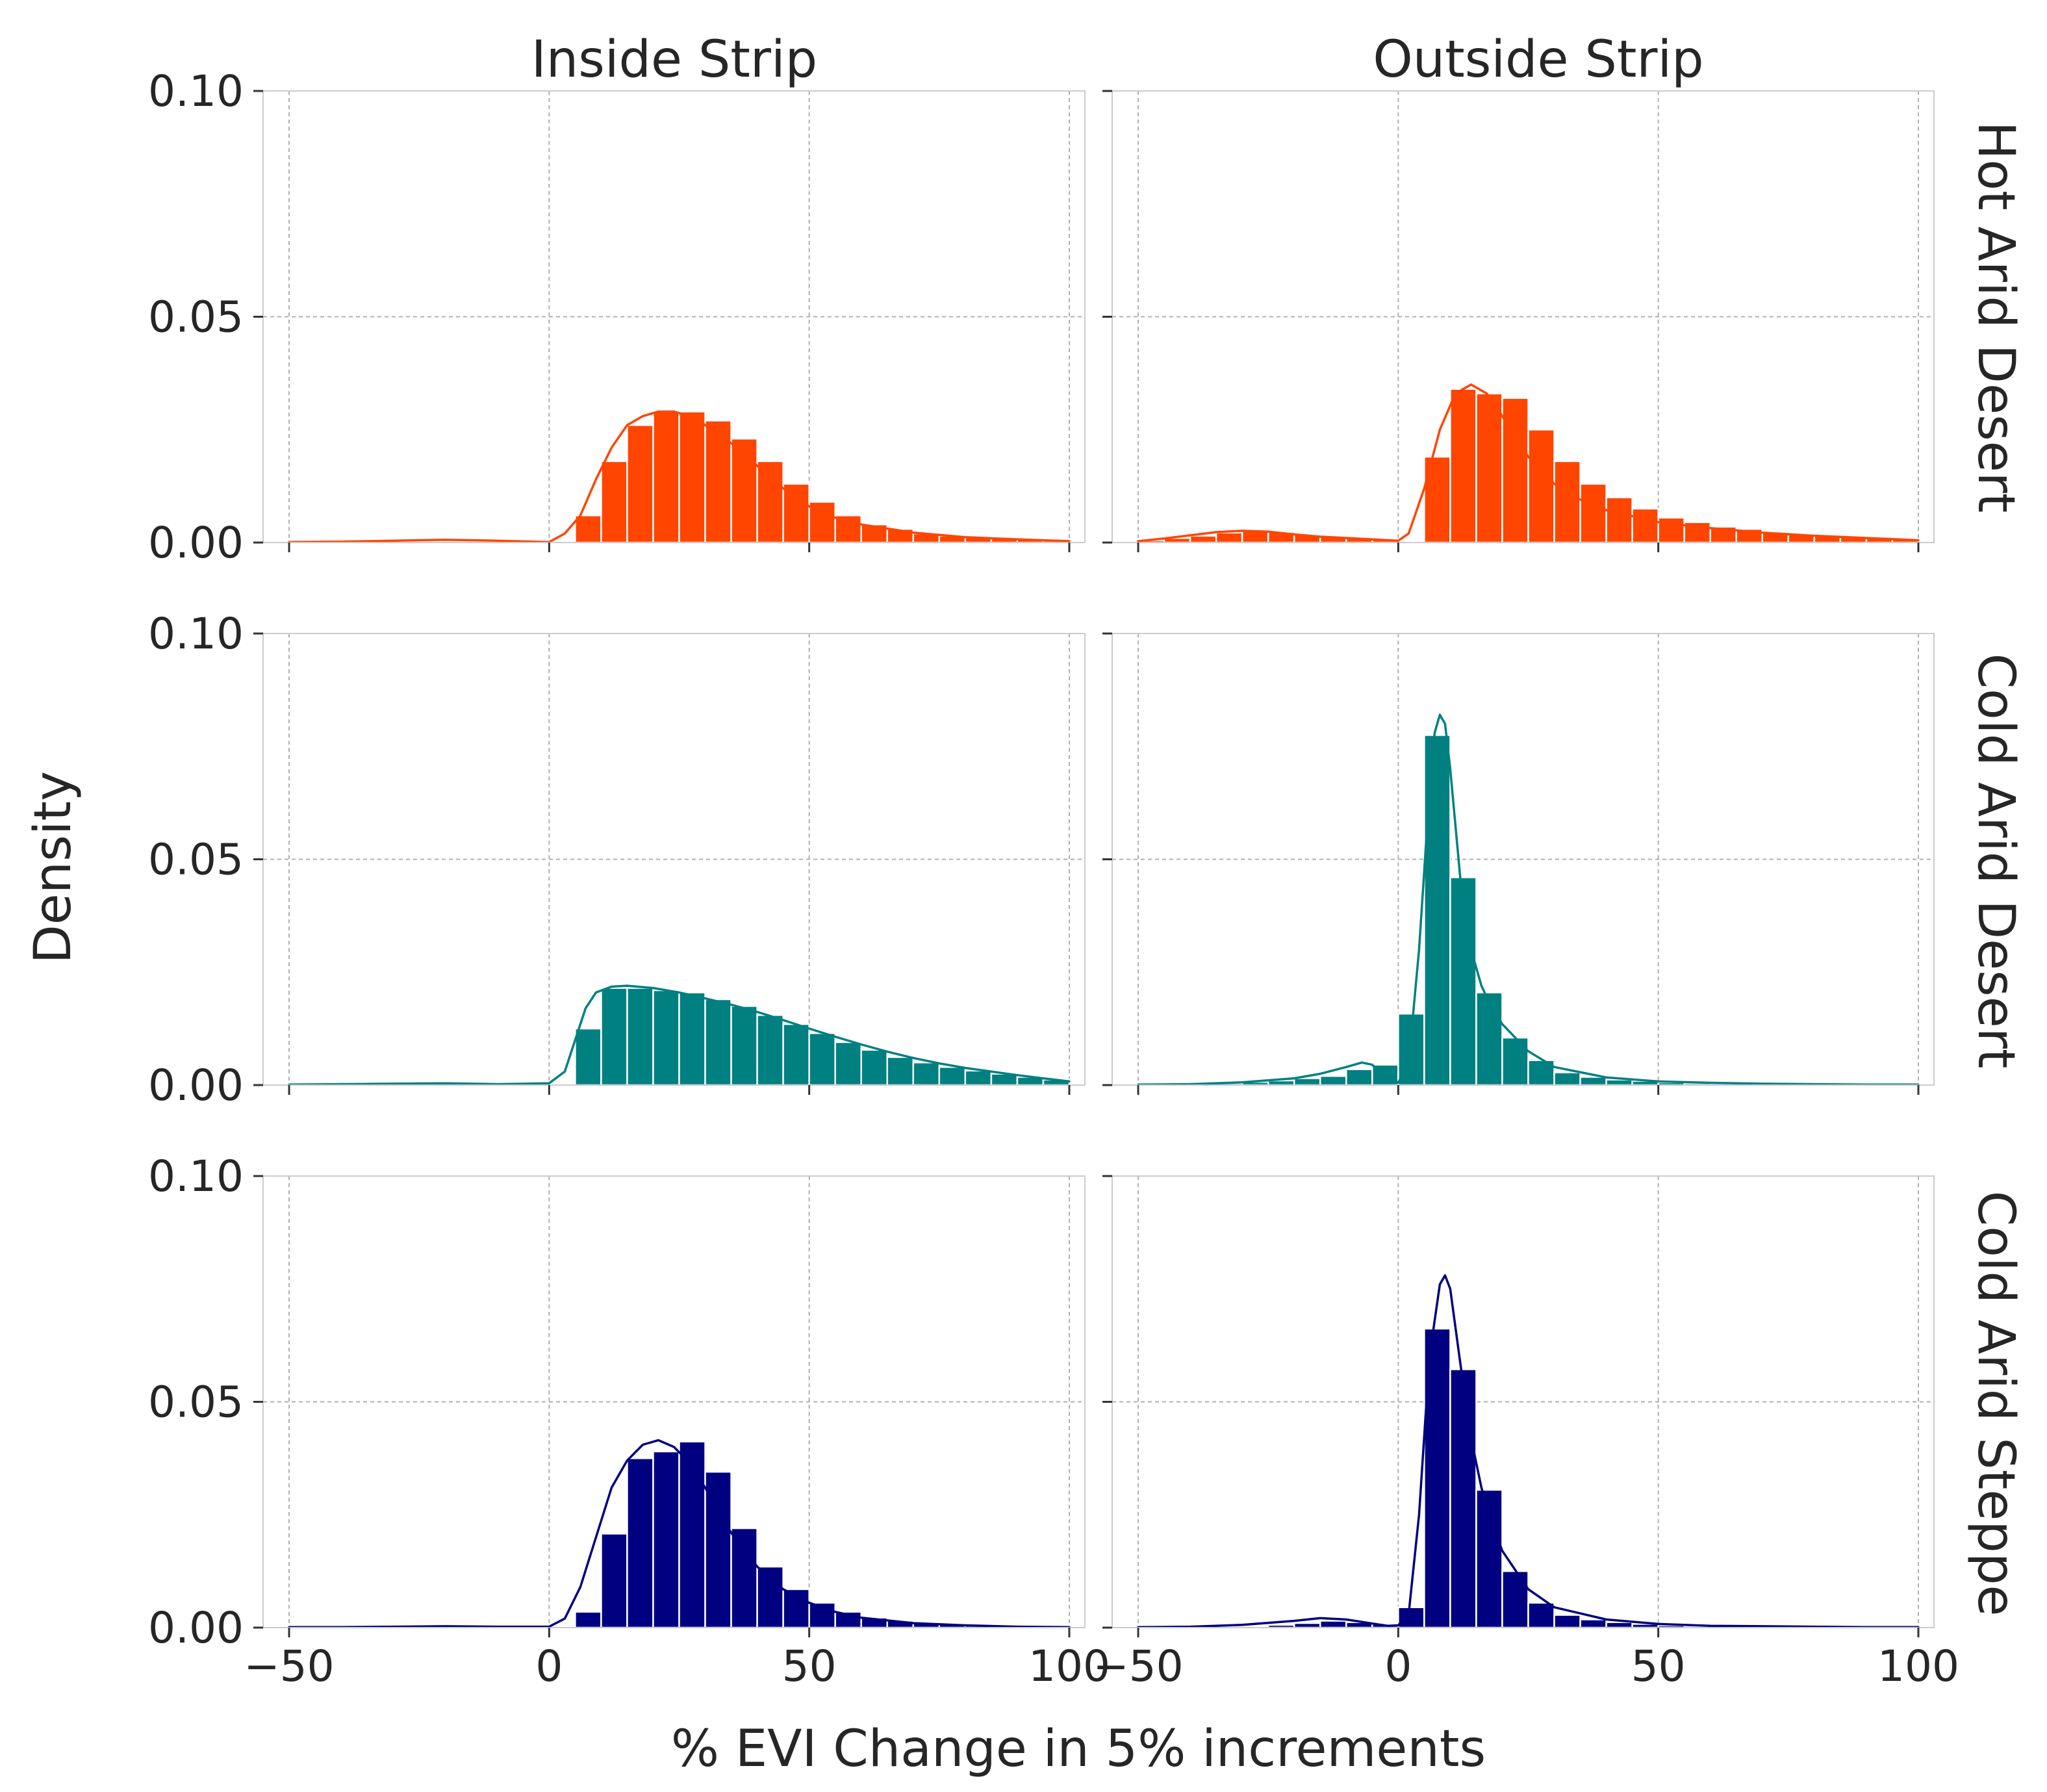 This screenshot has width=2047, height=1792. I want to click on row-title-cold-arid-steppe: Cold Arid Steppe, so click(1995, 1404).